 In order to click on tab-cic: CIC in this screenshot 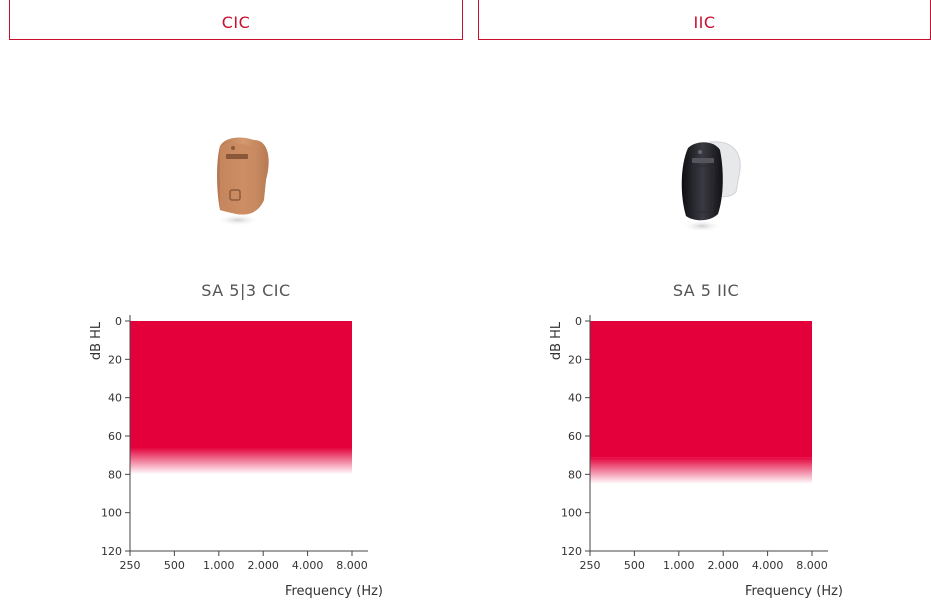, I will do `click(236, 20)`.